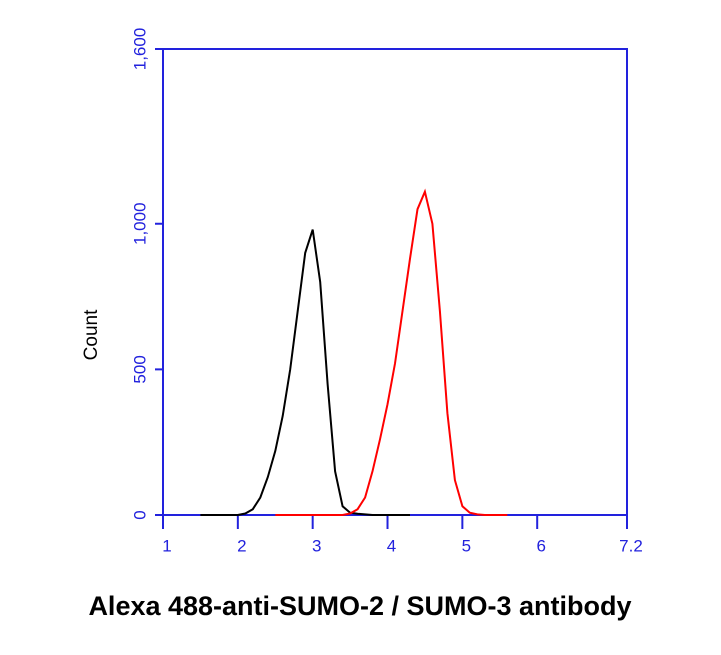 This screenshot has width=721, height=655. Describe the element at coordinates (139, 223) in the screenshot. I see `y-tick-label: 1,000` at that location.